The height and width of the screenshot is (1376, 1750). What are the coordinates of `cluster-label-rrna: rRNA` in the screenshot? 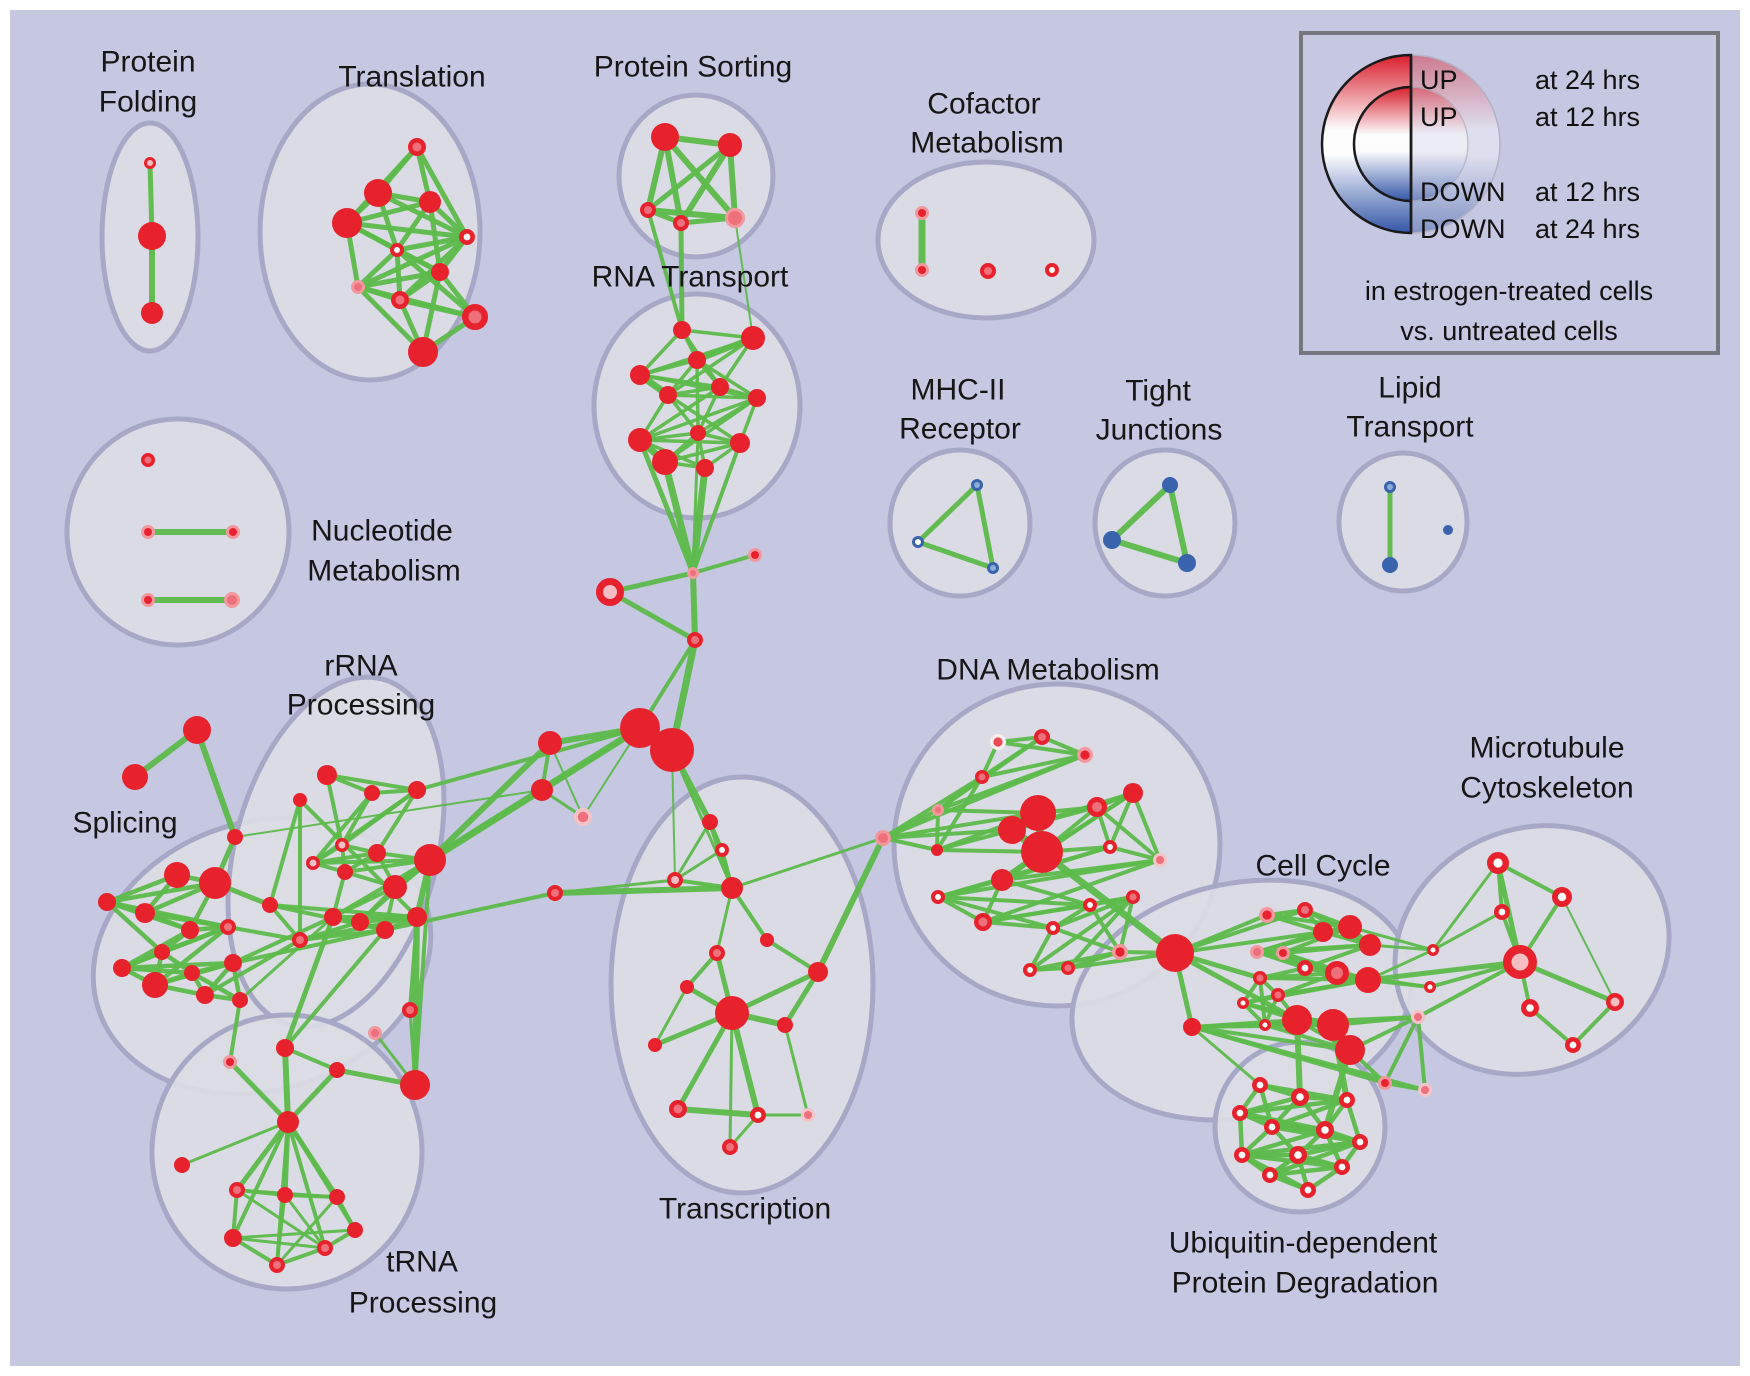 It's located at (360, 666).